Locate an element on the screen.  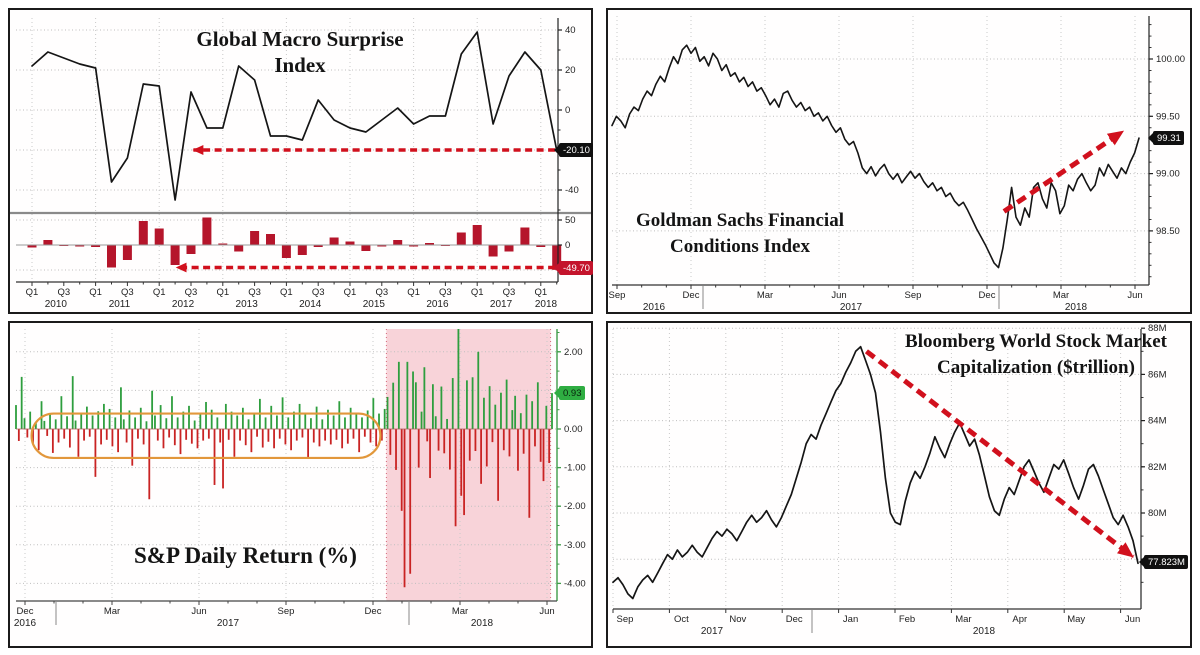
svg-text: -4.00 is located at coordinates (575, 583).